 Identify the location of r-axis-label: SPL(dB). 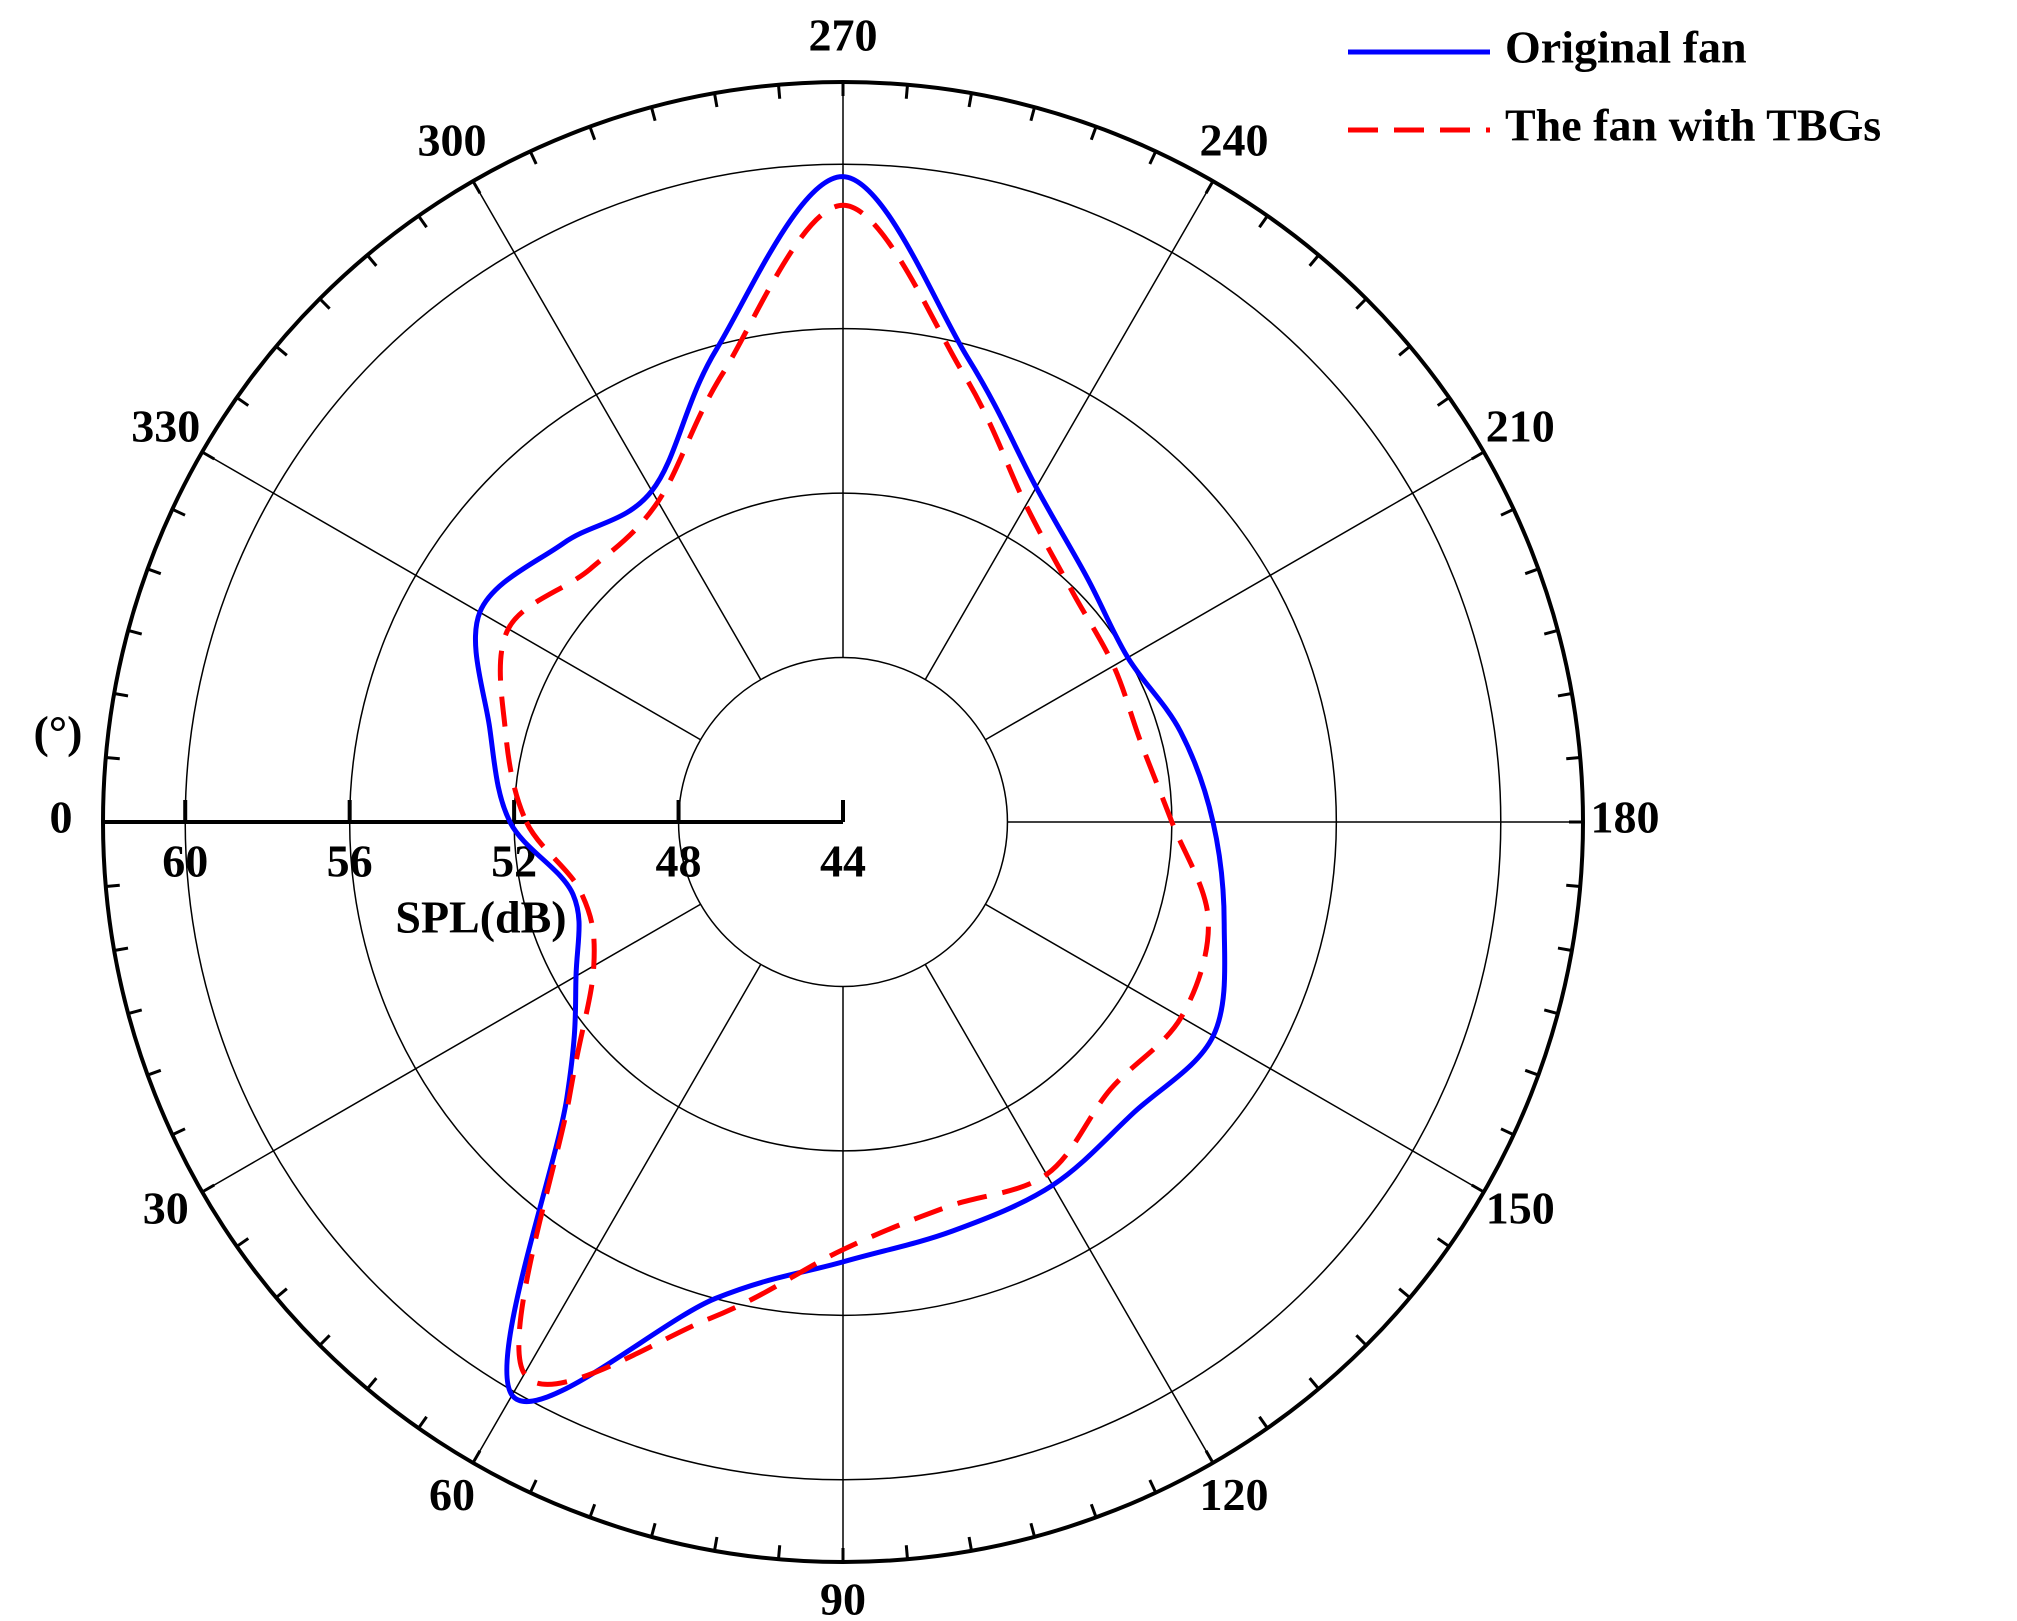
(480, 917).